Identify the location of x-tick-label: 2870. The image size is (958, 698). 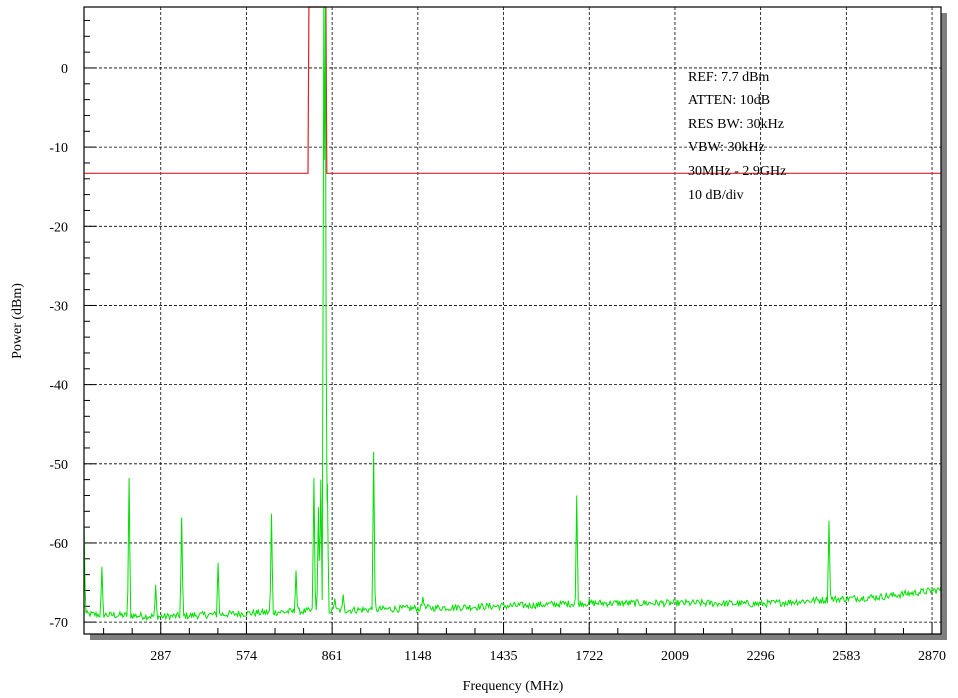
(932, 656).